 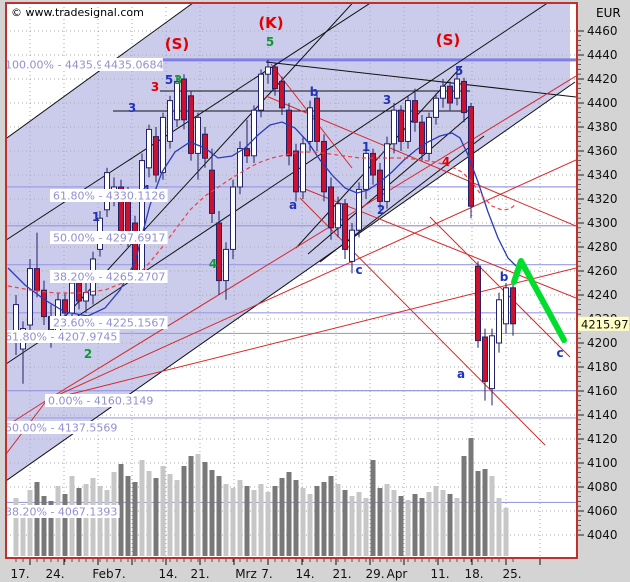 I want to click on copyright-label: © www.tradesignal.com, so click(x=77, y=12).